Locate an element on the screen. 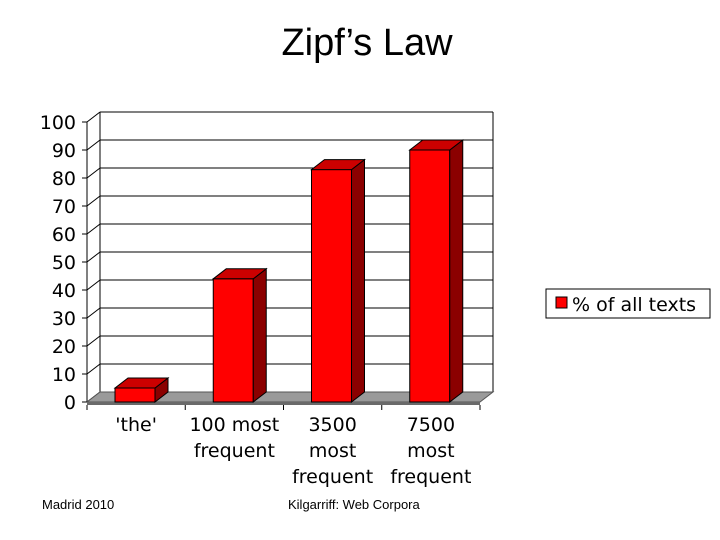  footer-left: Madrid 2010 is located at coordinates (78, 504).